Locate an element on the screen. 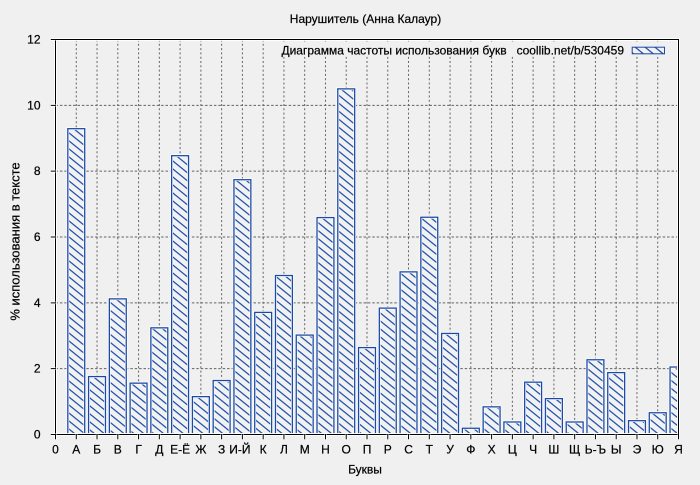  svg-text: Ь-Ъ is located at coordinates (595, 450).